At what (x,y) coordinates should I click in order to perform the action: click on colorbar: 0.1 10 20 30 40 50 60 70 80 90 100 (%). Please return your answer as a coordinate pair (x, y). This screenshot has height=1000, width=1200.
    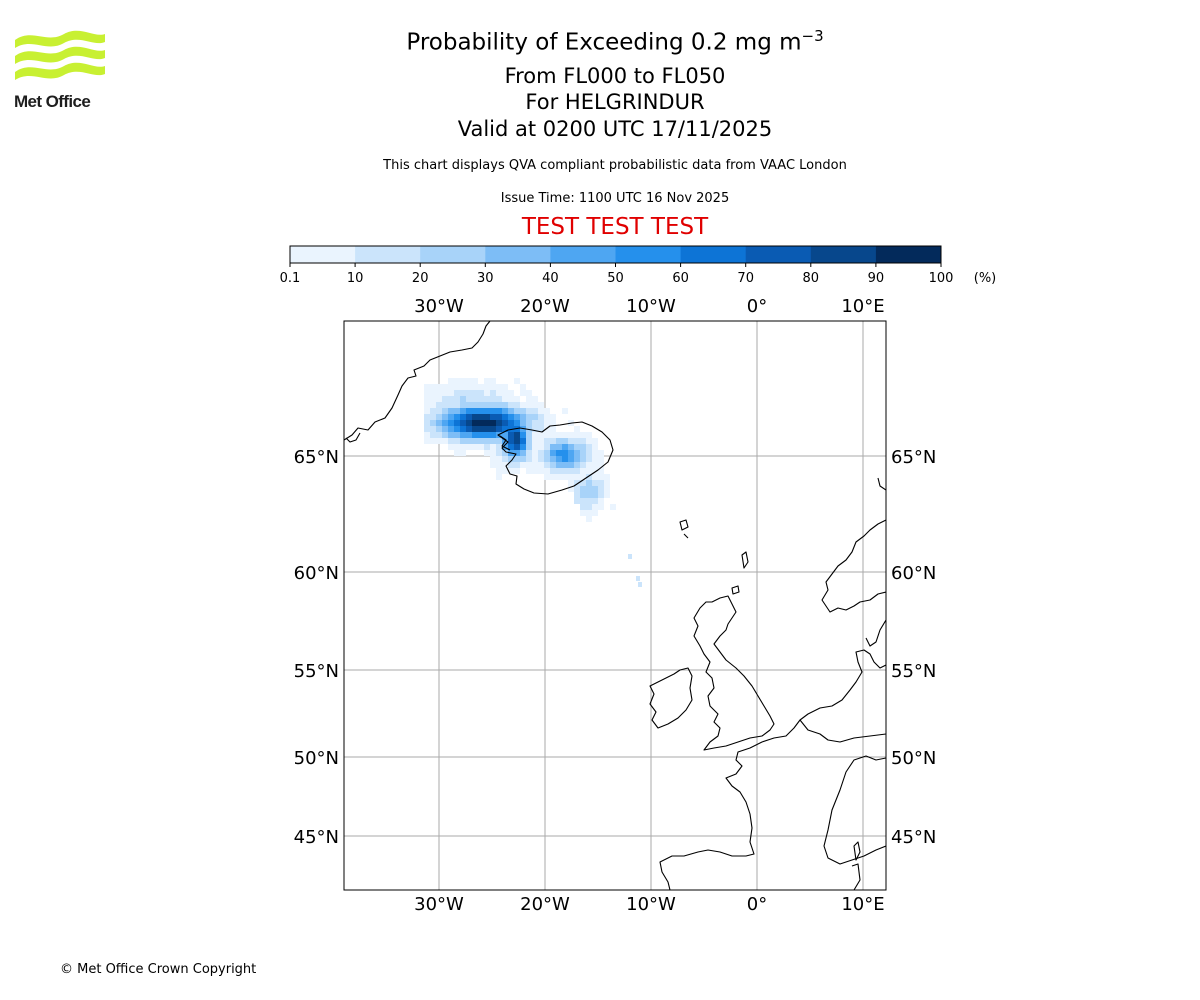
    Looking at the image, I should click on (638, 265).